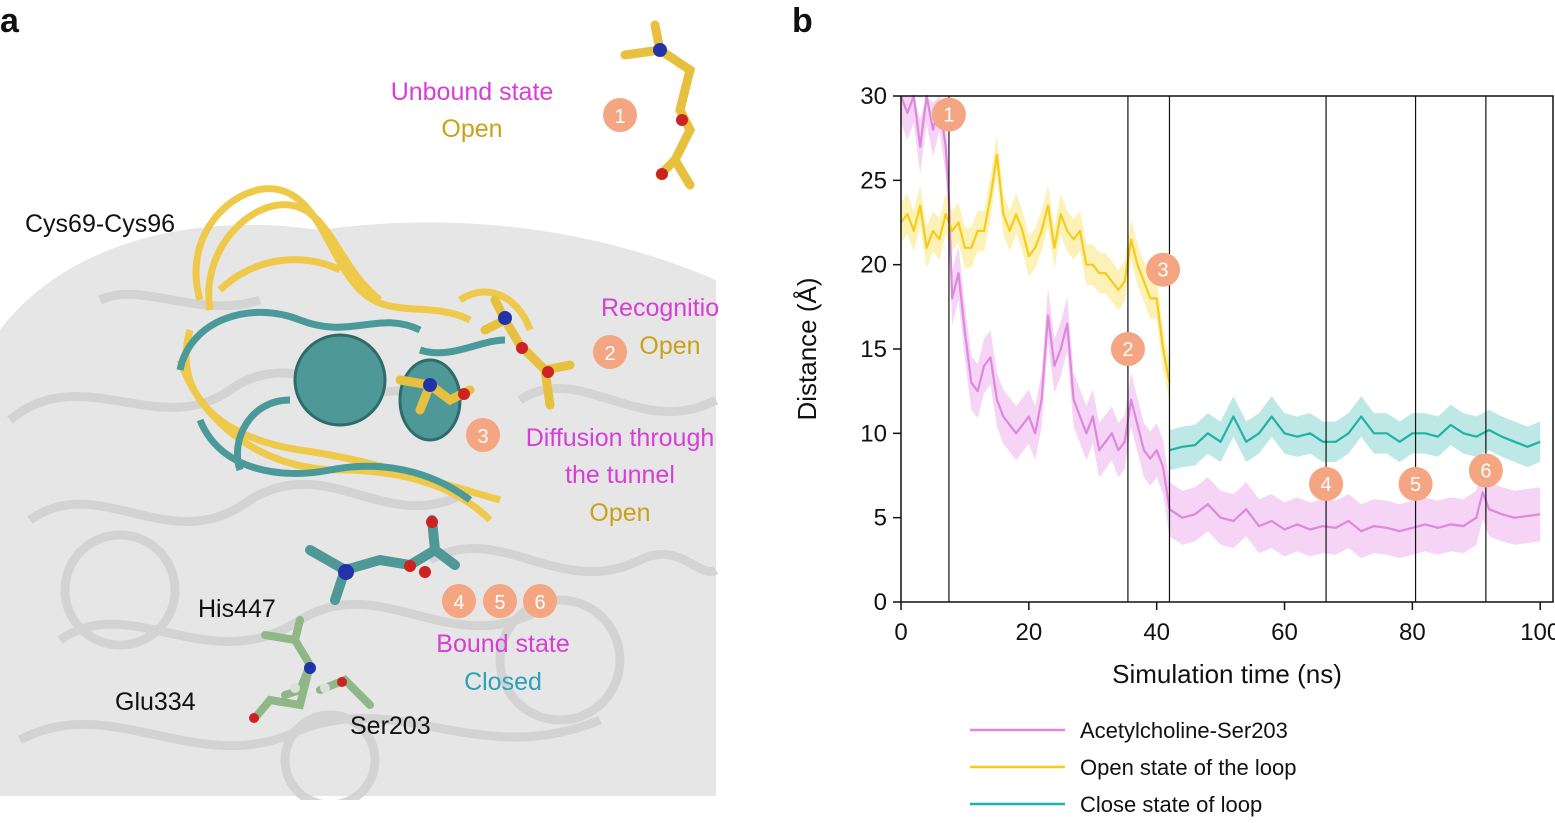 This screenshot has width=1555, height=823. What do you see at coordinates (660, 308) in the screenshot?
I see `label-recognition: Recognition` at bounding box center [660, 308].